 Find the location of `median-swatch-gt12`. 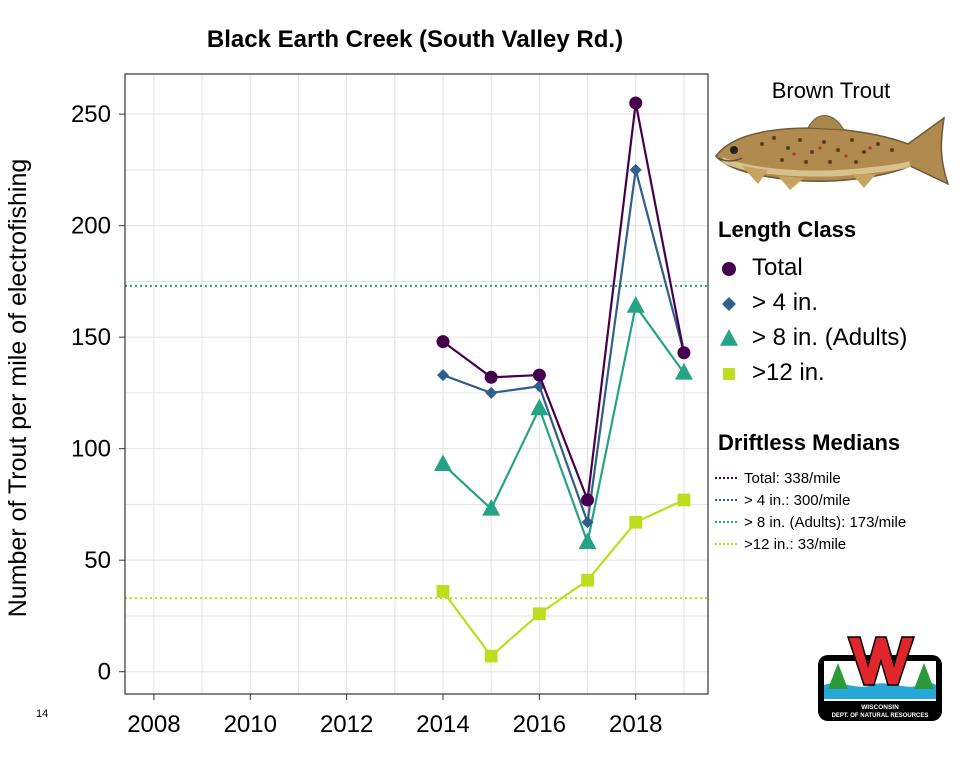

median-swatch-gt12 is located at coordinates (726, 544).